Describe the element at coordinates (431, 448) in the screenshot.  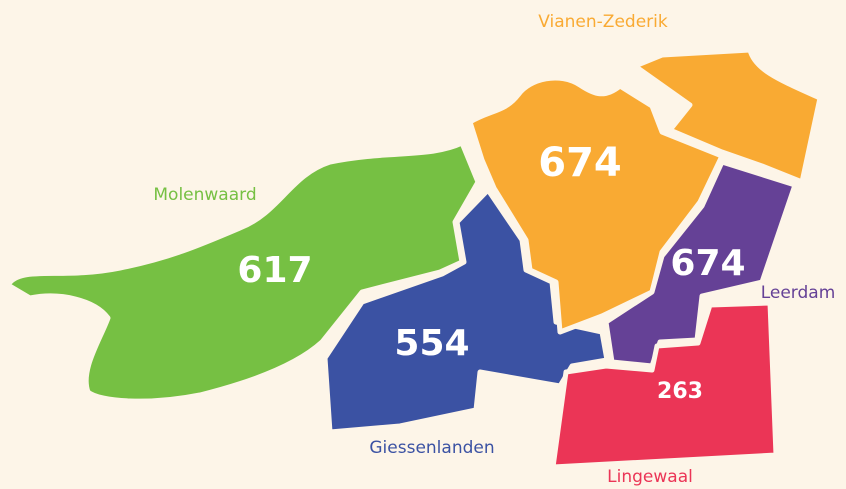
I see `region-label: Giessenlanden` at that location.